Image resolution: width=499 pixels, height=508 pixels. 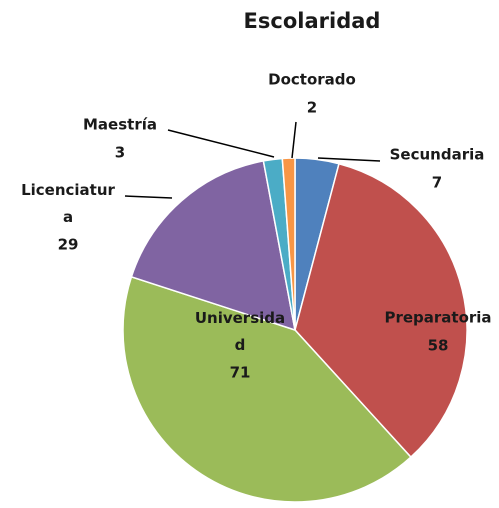 What do you see at coordinates (437, 318) in the screenshot?
I see `slice-label: Preparatoria` at bounding box center [437, 318].